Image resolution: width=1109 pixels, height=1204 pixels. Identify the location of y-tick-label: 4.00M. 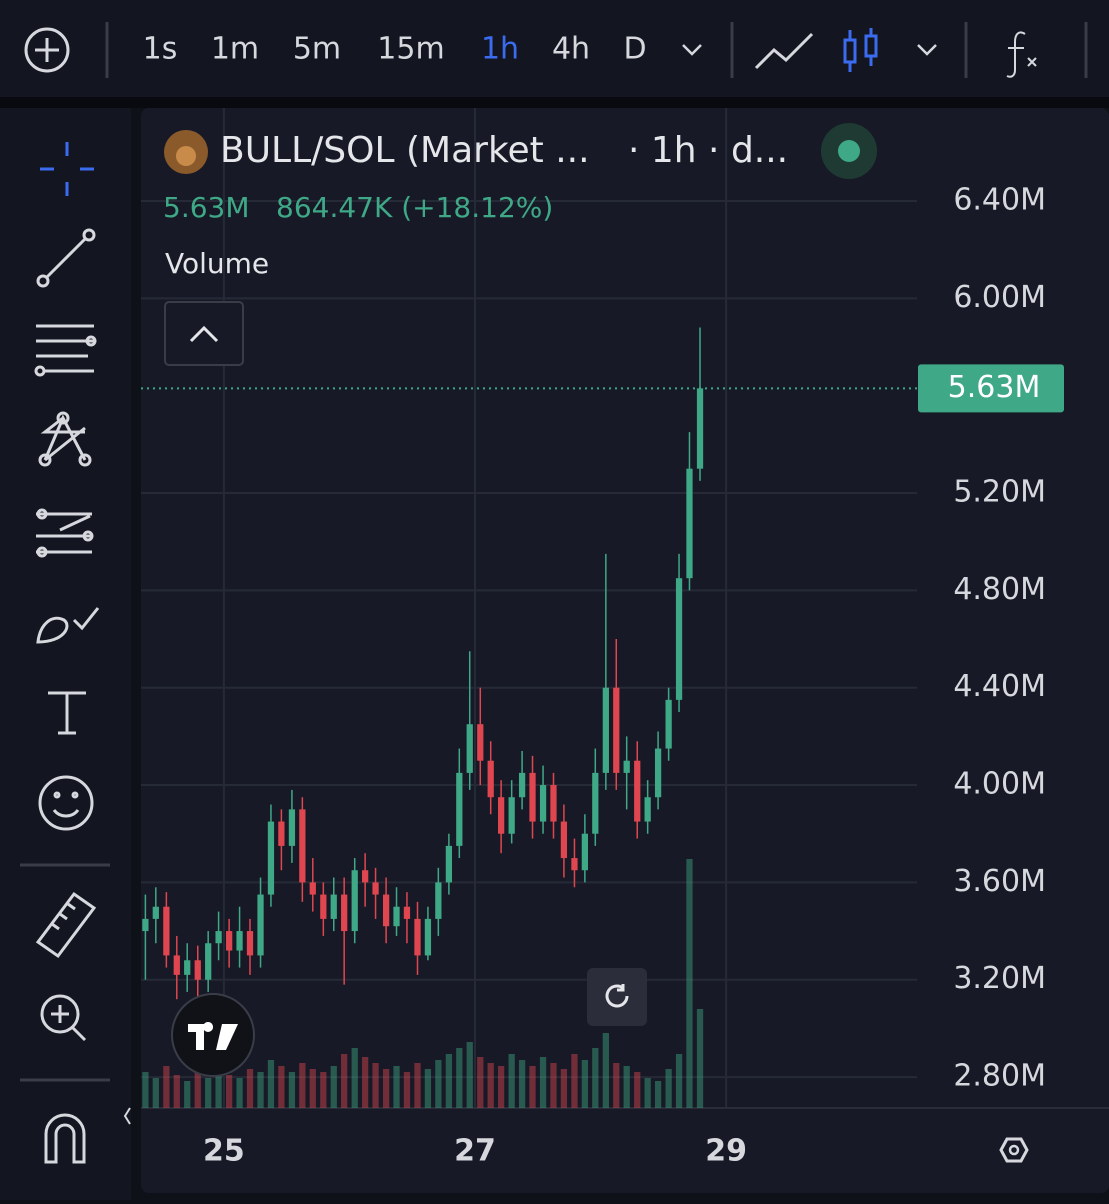
(999, 784).